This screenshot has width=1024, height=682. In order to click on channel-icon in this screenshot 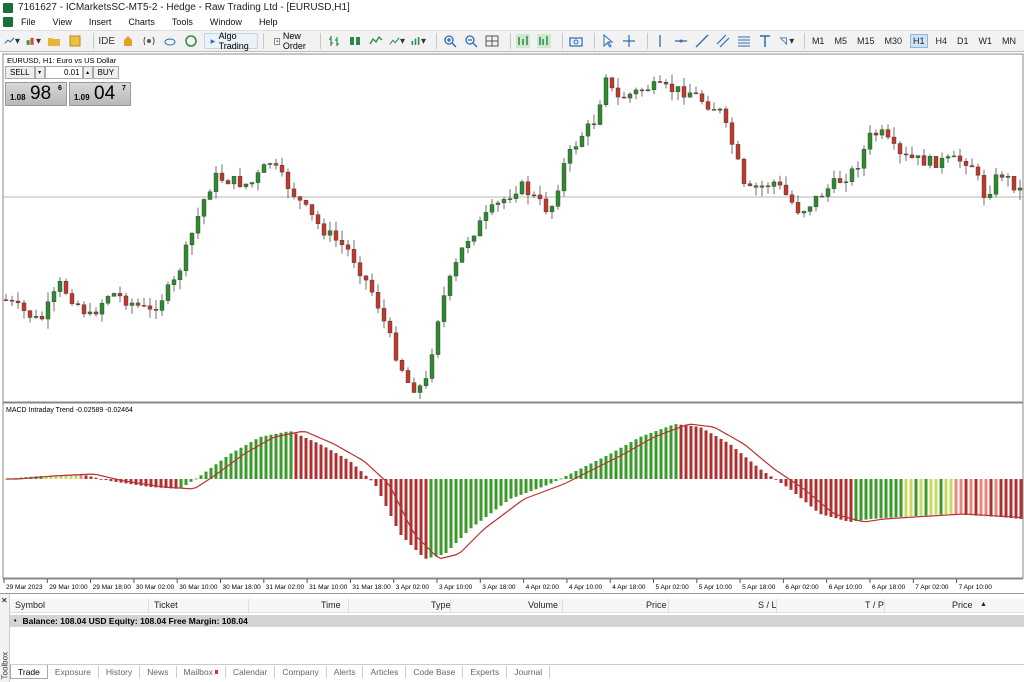, I will do `click(723, 41)`.